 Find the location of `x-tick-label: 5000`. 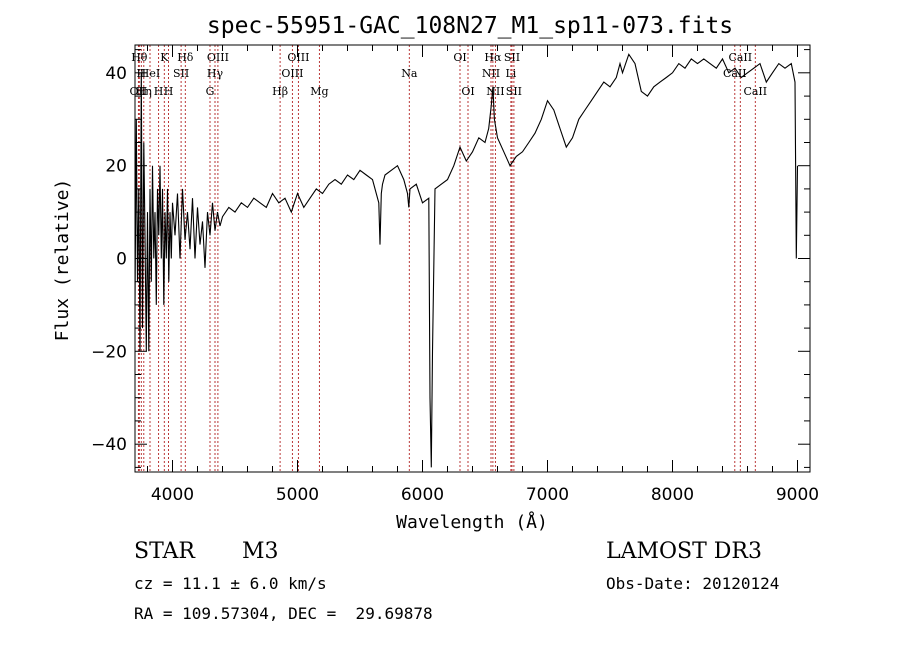

x-tick-label: 5000 is located at coordinates (297, 495).